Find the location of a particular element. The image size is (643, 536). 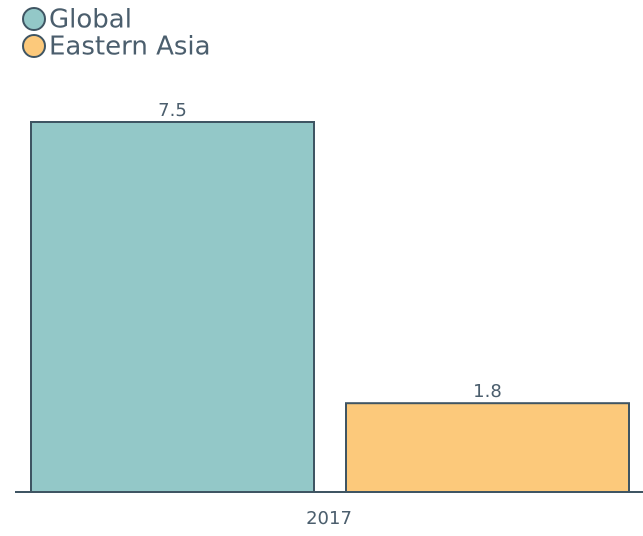

value-label: 1.8 is located at coordinates (487, 391).